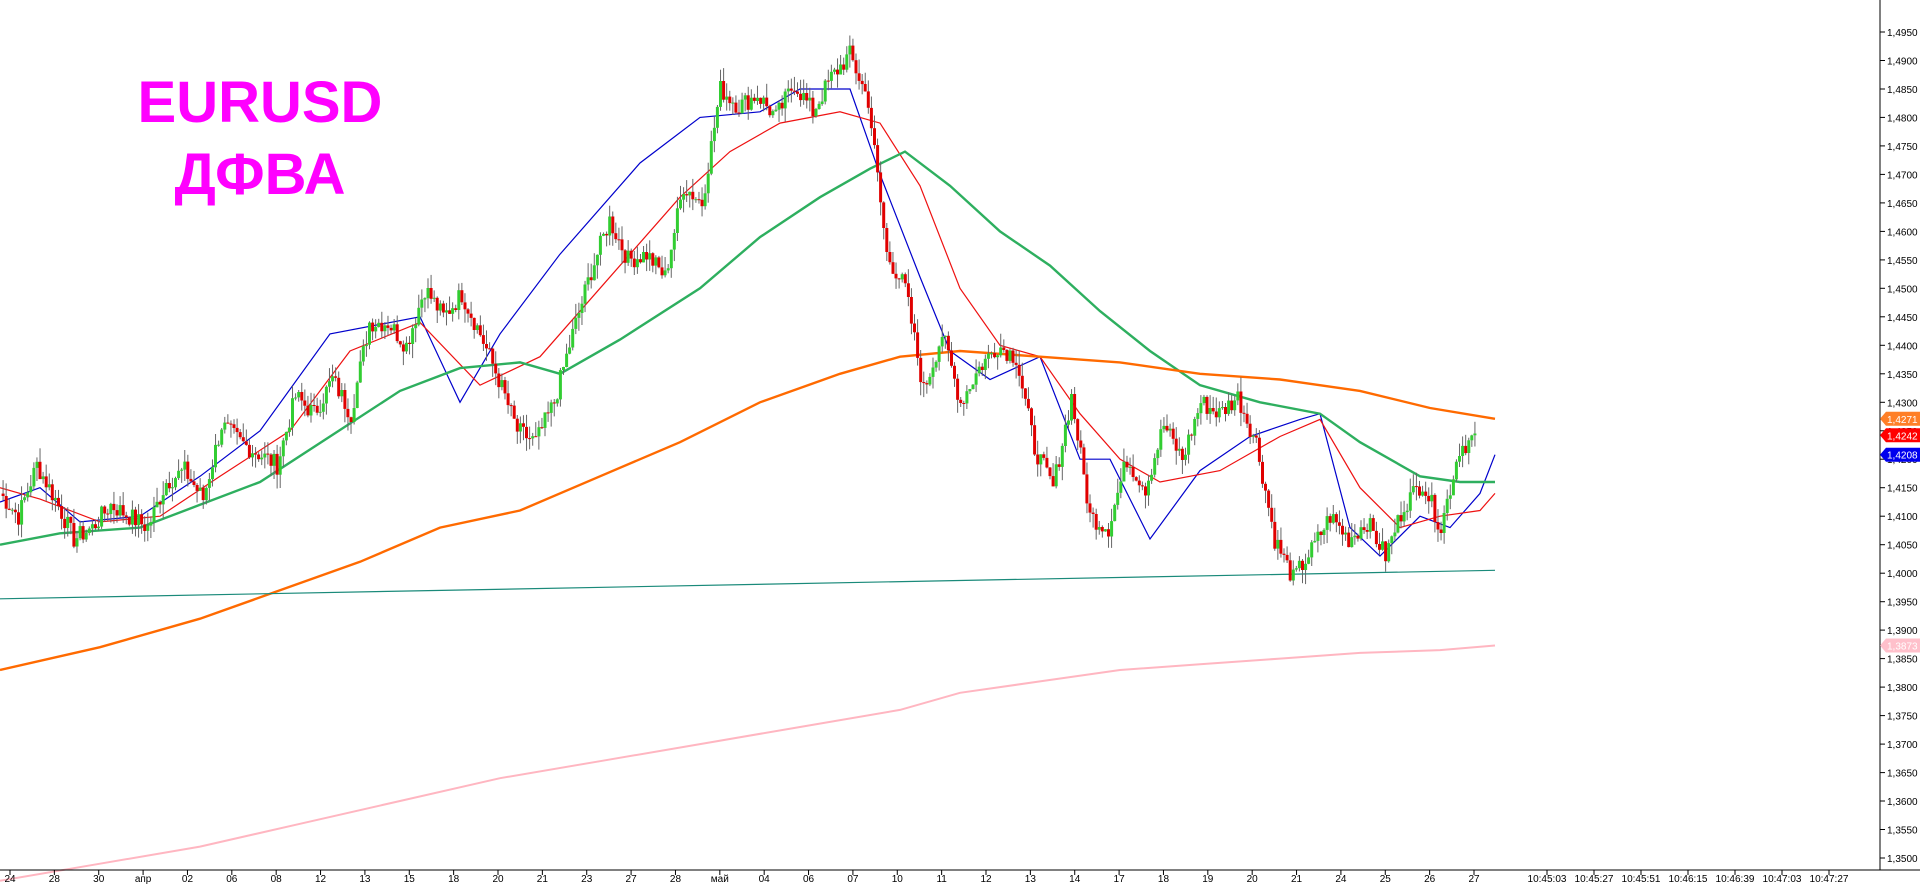  What do you see at coordinates (1902, 62) in the screenshot?
I see `y-tick-label: 1,4900` at bounding box center [1902, 62].